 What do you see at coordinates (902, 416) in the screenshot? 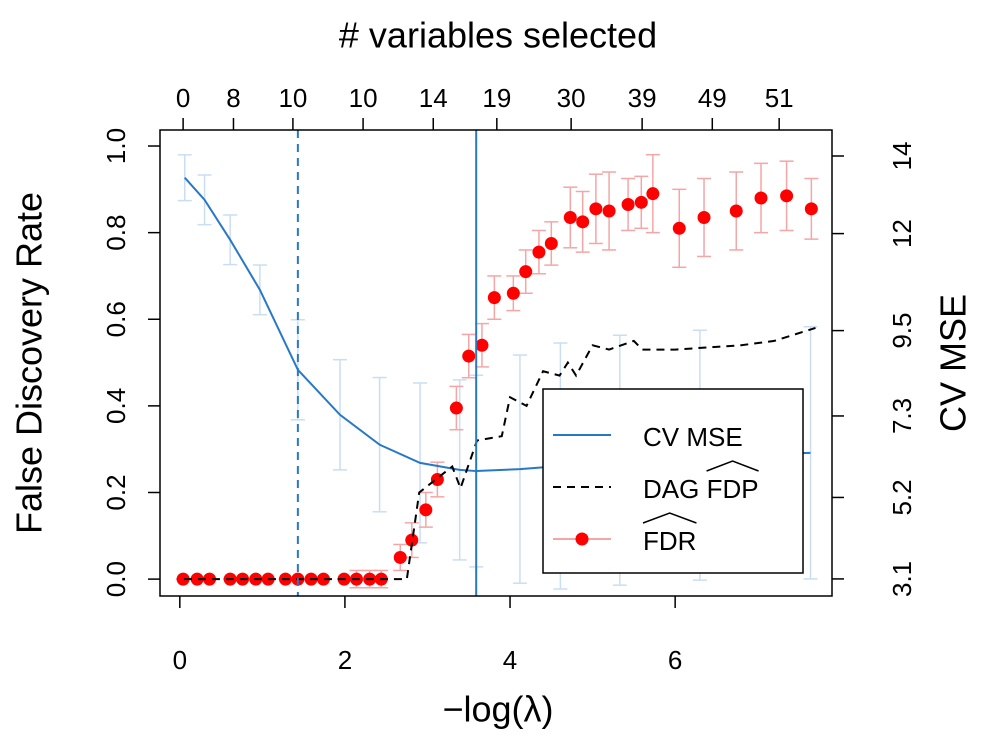
I see `y2-tick-label: 7.3` at bounding box center [902, 416].